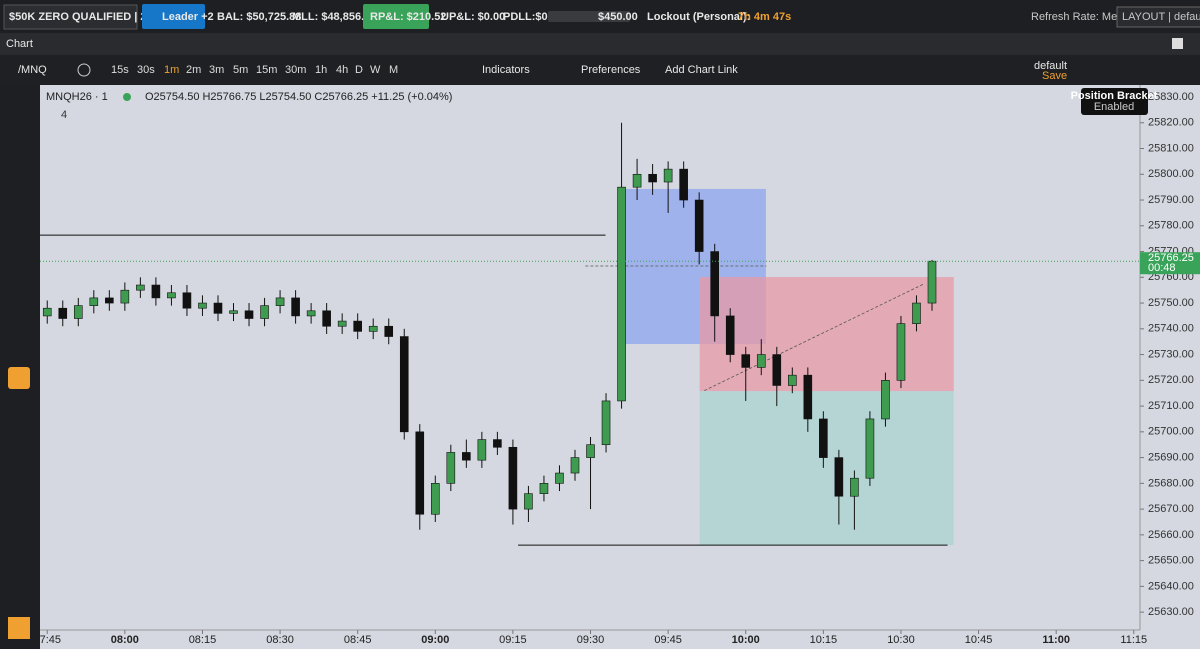 The image size is (1200, 649). Describe the element at coordinates (668, 640) in the screenshot. I see `x-tick-label: 09:45` at that location.